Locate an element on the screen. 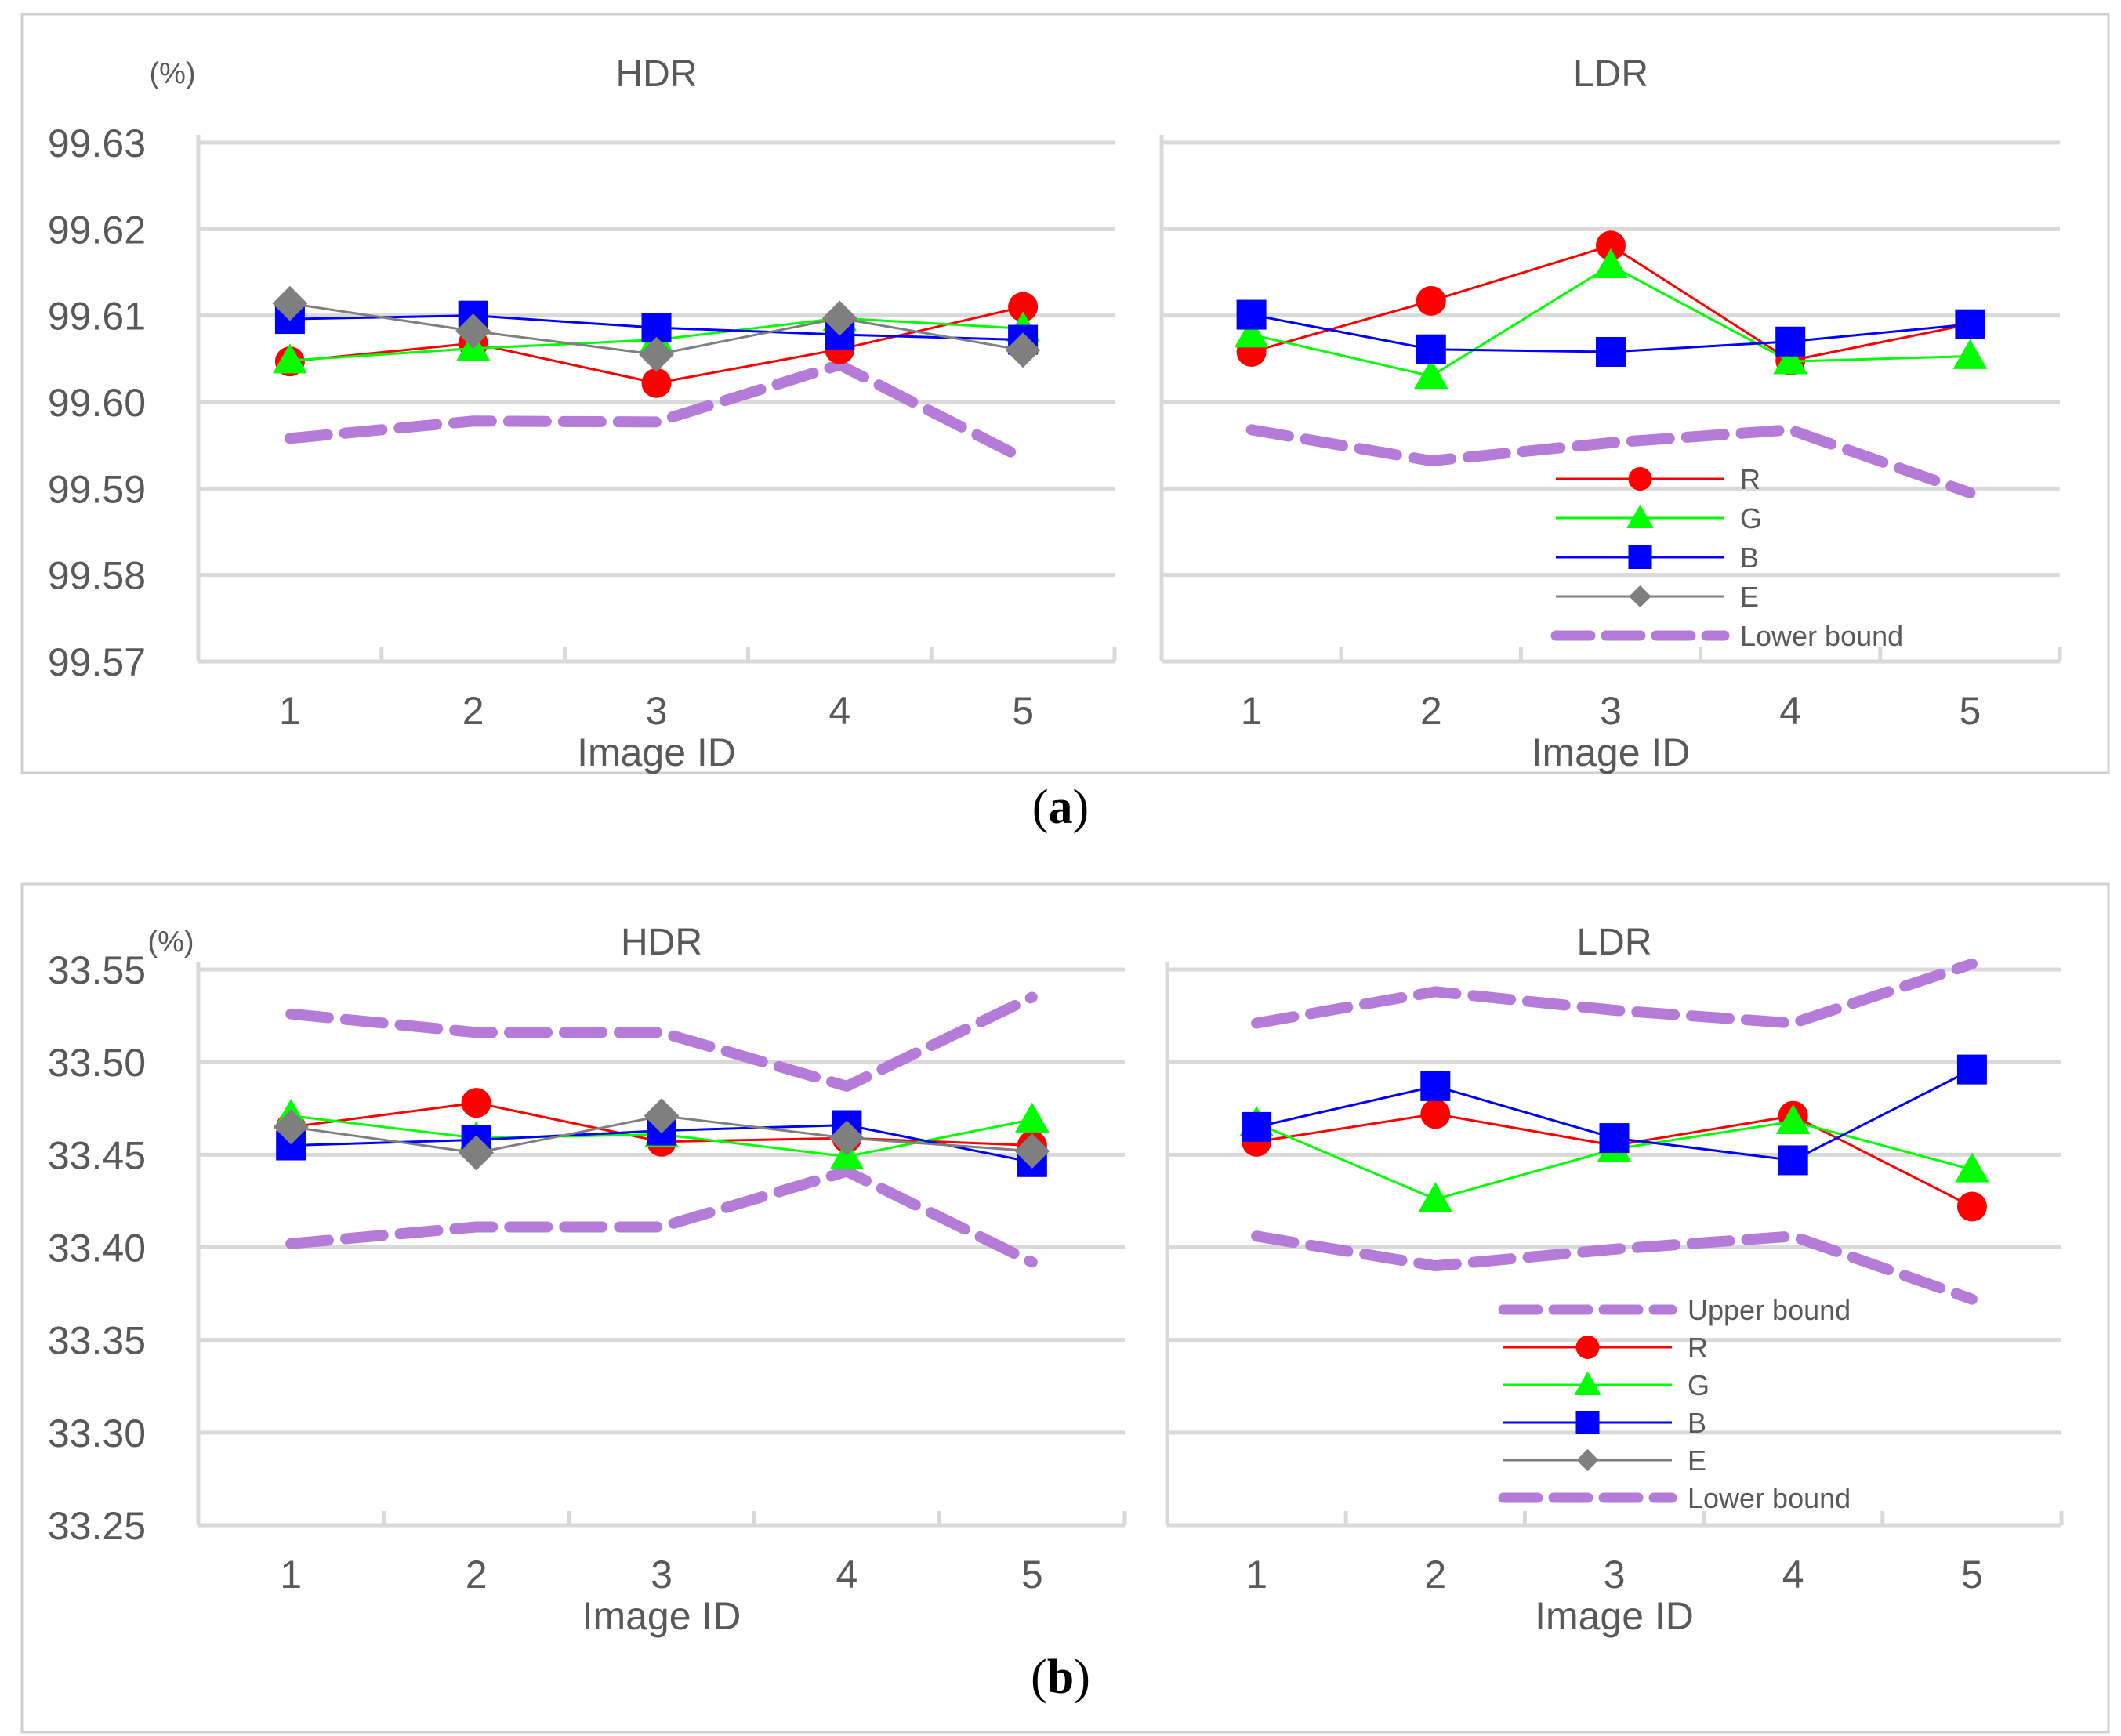  panel-title: LDR is located at coordinates (1613, 942).